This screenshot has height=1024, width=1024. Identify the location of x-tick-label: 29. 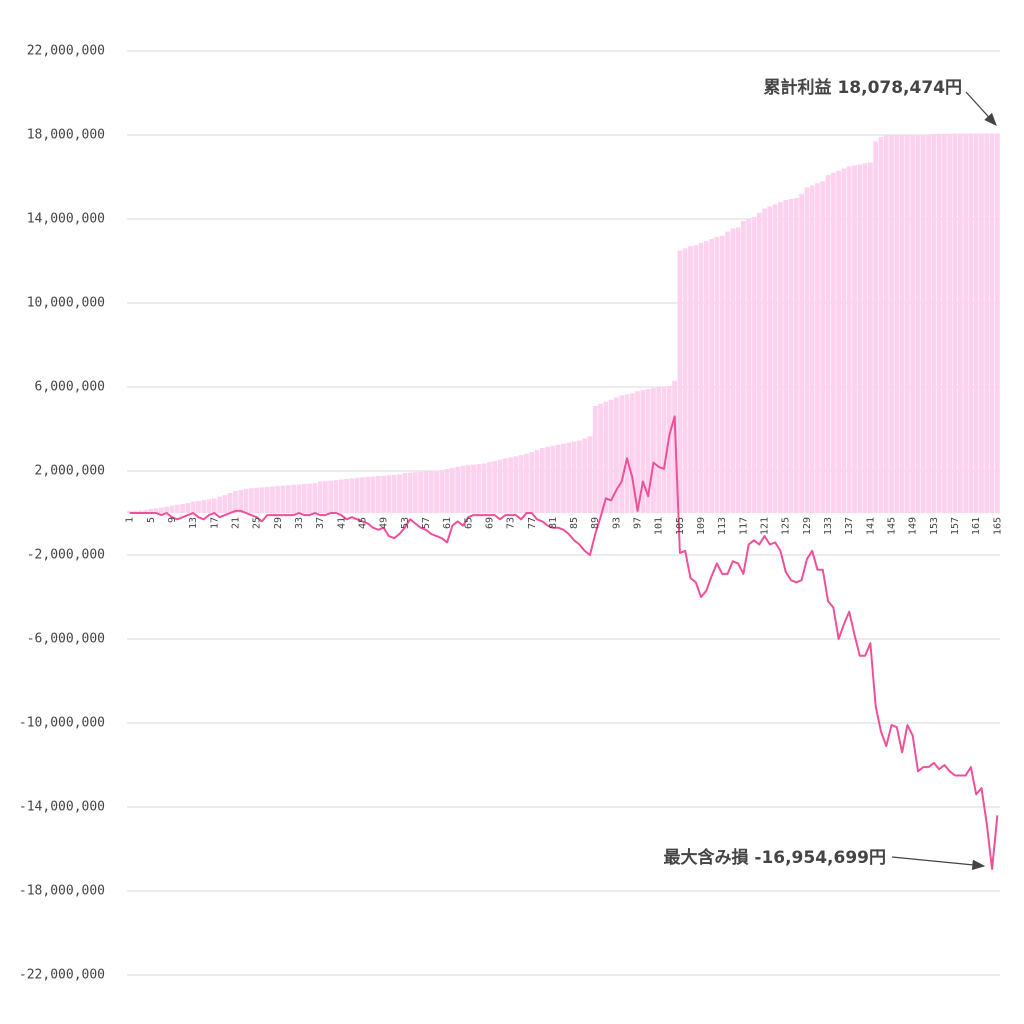
(278, 523).